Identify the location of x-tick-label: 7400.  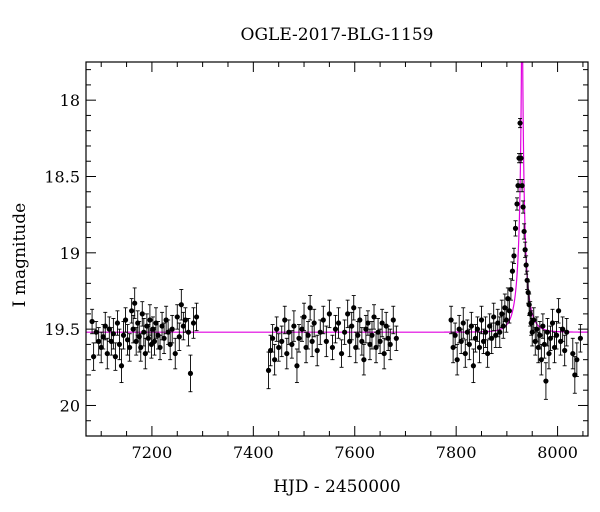
(253, 452).